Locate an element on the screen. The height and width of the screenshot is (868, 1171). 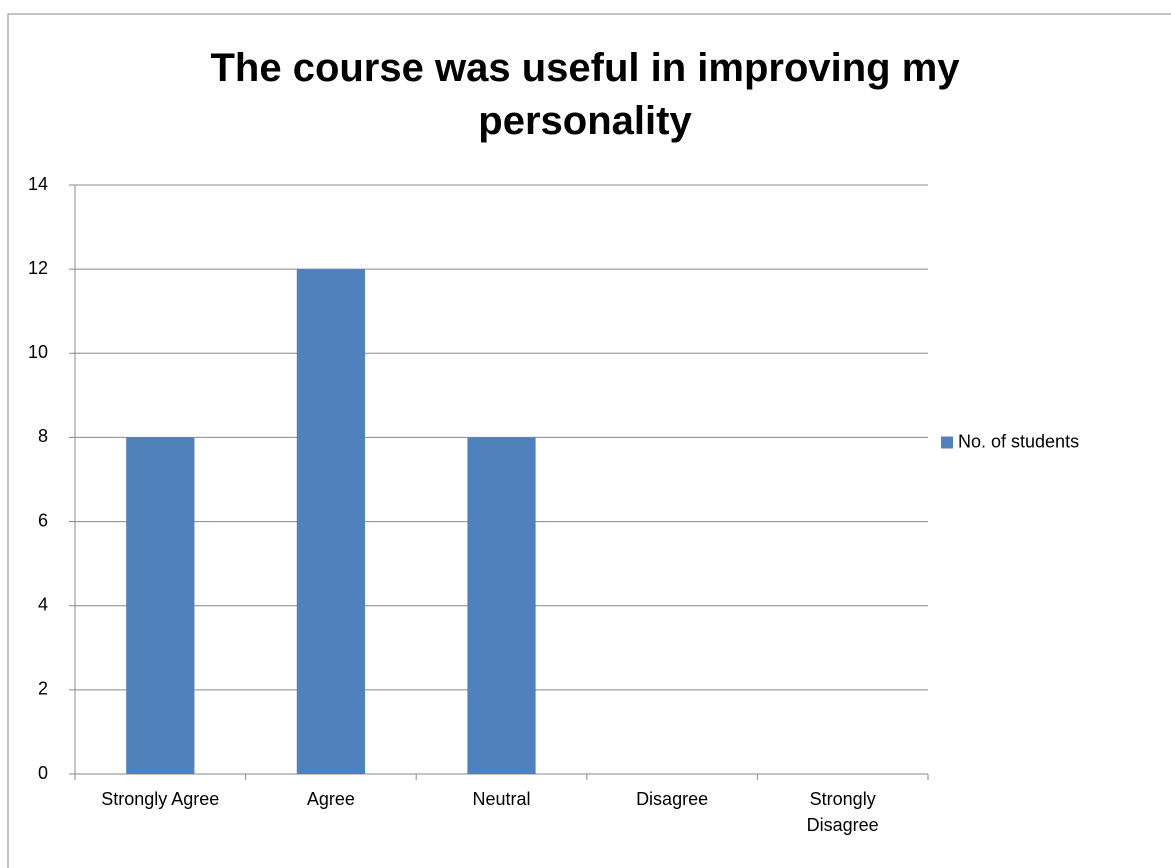
x-tick-label: Strongly Agree is located at coordinates (160, 799).